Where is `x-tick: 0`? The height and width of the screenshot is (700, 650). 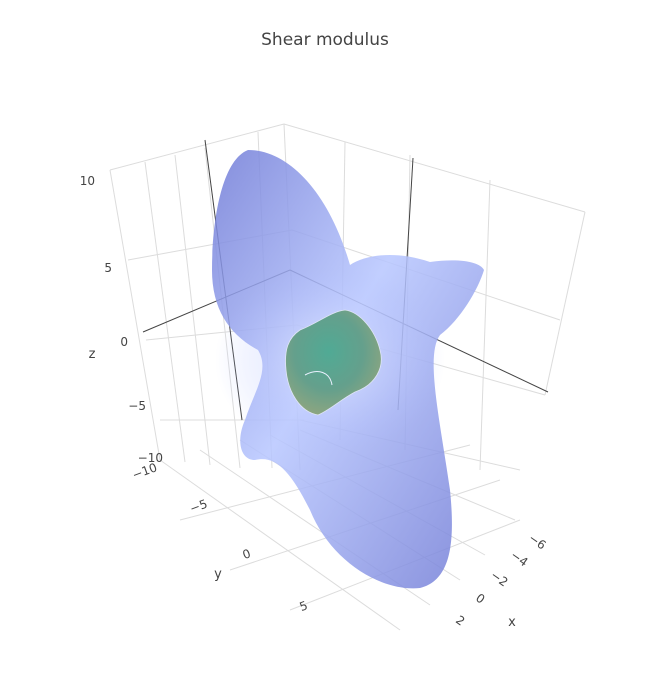
x-tick: 0 is located at coordinates (480, 599).